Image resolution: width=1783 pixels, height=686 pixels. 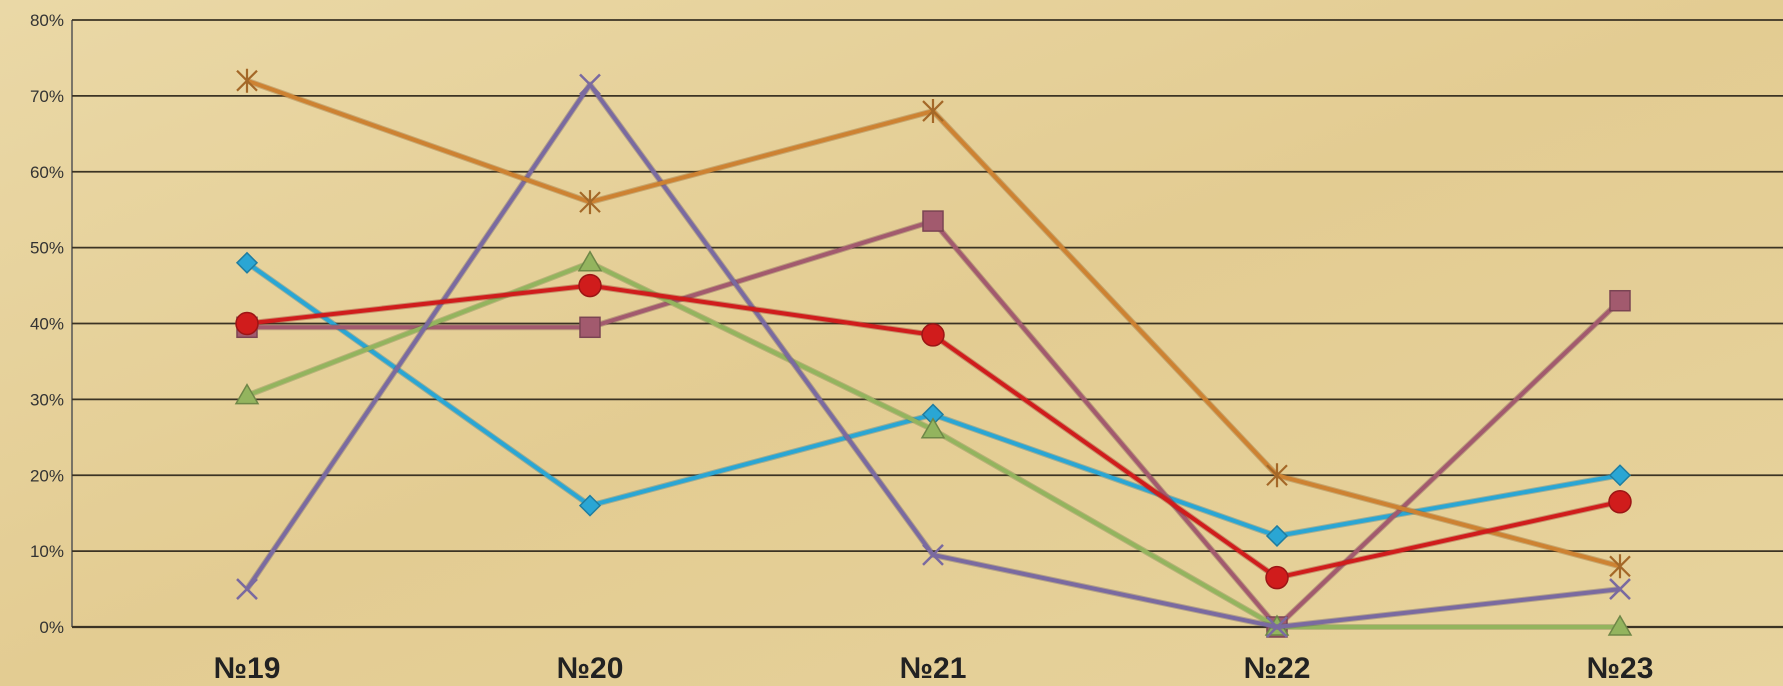 What do you see at coordinates (1277, 668) in the screenshot?
I see `x-tick-label: №22` at bounding box center [1277, 668].